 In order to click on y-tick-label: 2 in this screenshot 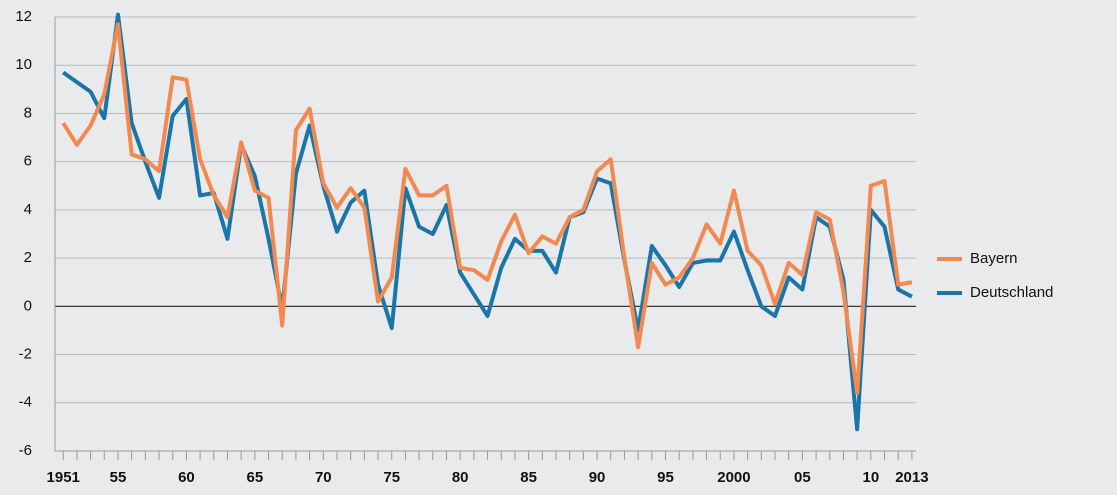, I will do `click(28, 257)`.